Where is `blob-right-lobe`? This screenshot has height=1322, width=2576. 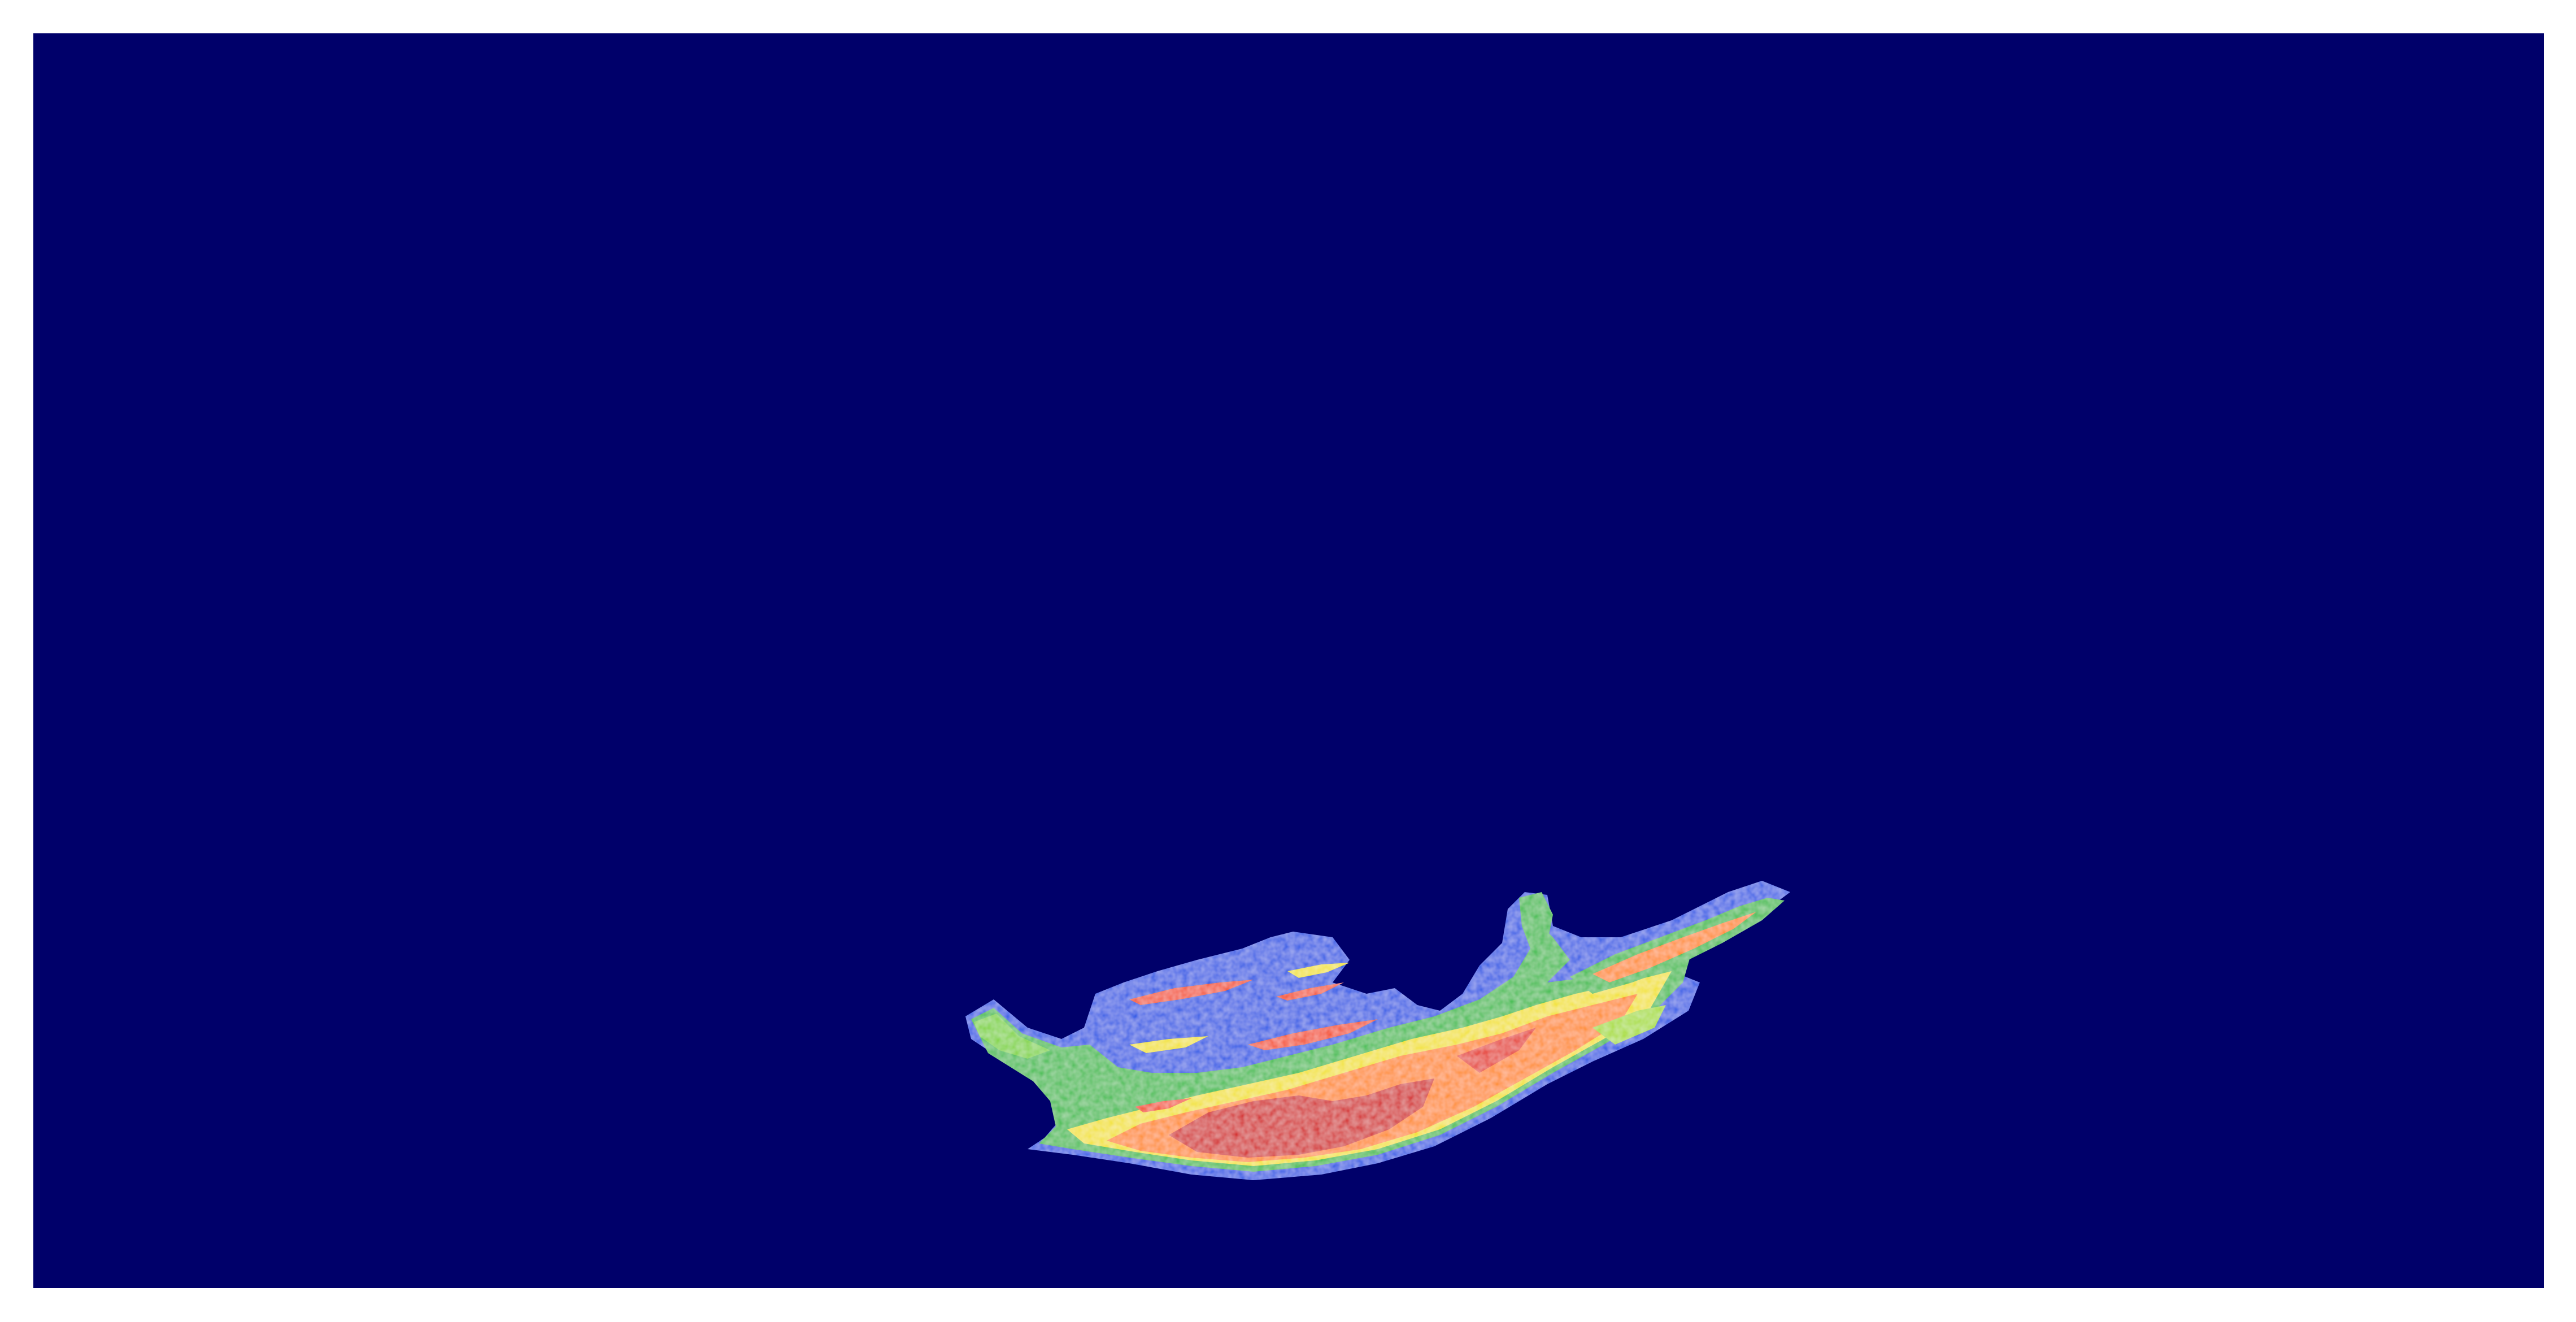
blob-right-lobe is located at coordinates (1629, 1025).